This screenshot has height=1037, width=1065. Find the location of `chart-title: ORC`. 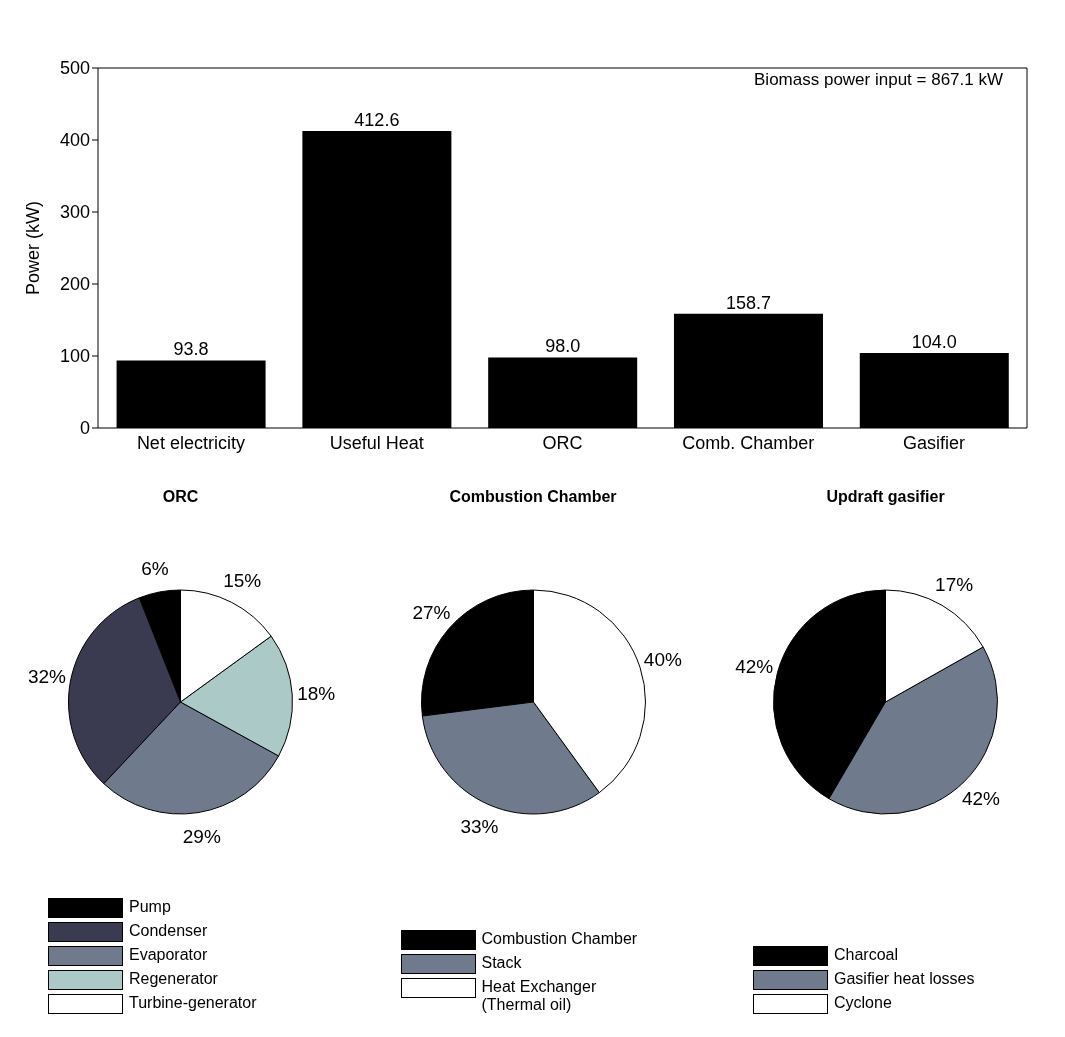

chart-title: ORC is located at coordinates (180, 497).